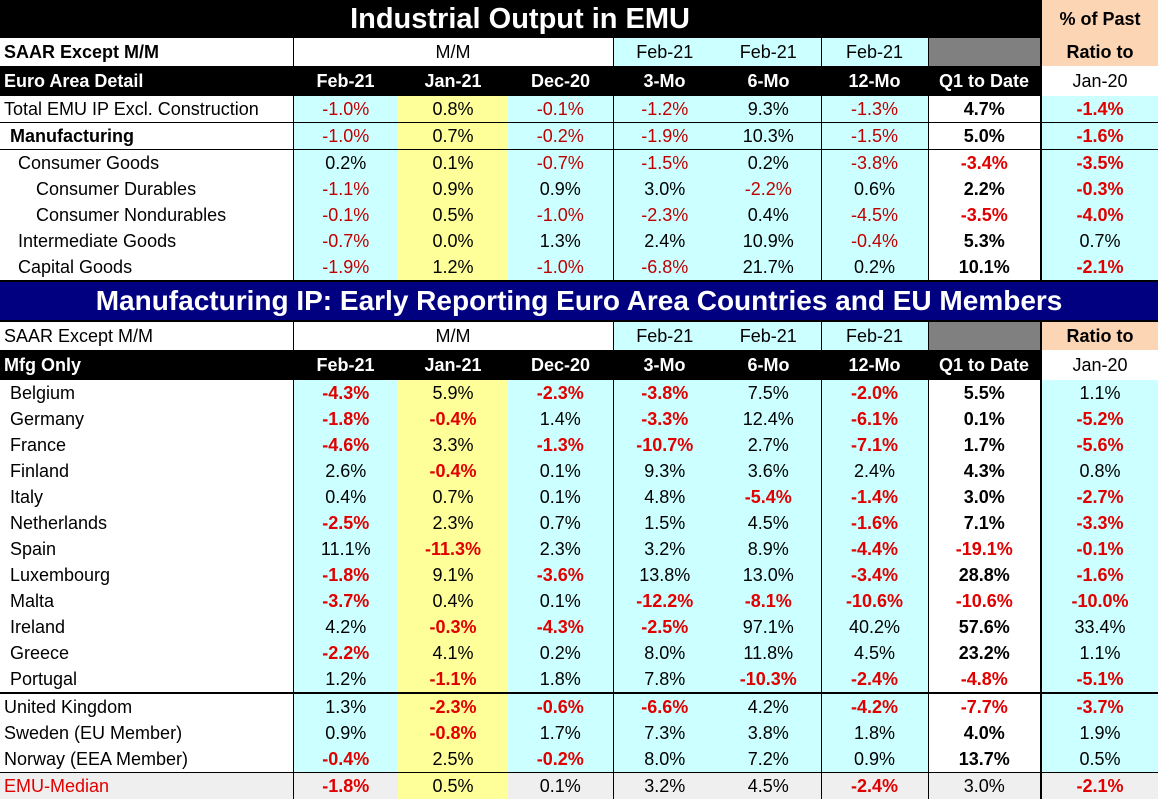  Describe the element at coordinates (769, 445) in the screenshot. I see `value-cell: 2.7%` at that location.